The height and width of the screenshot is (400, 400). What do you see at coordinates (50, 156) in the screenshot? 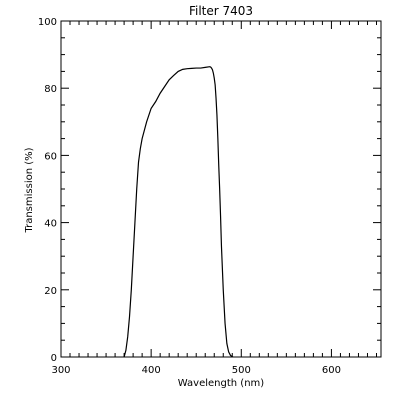
I see `y-tick-label: 60` at bounding box center [50, 156].